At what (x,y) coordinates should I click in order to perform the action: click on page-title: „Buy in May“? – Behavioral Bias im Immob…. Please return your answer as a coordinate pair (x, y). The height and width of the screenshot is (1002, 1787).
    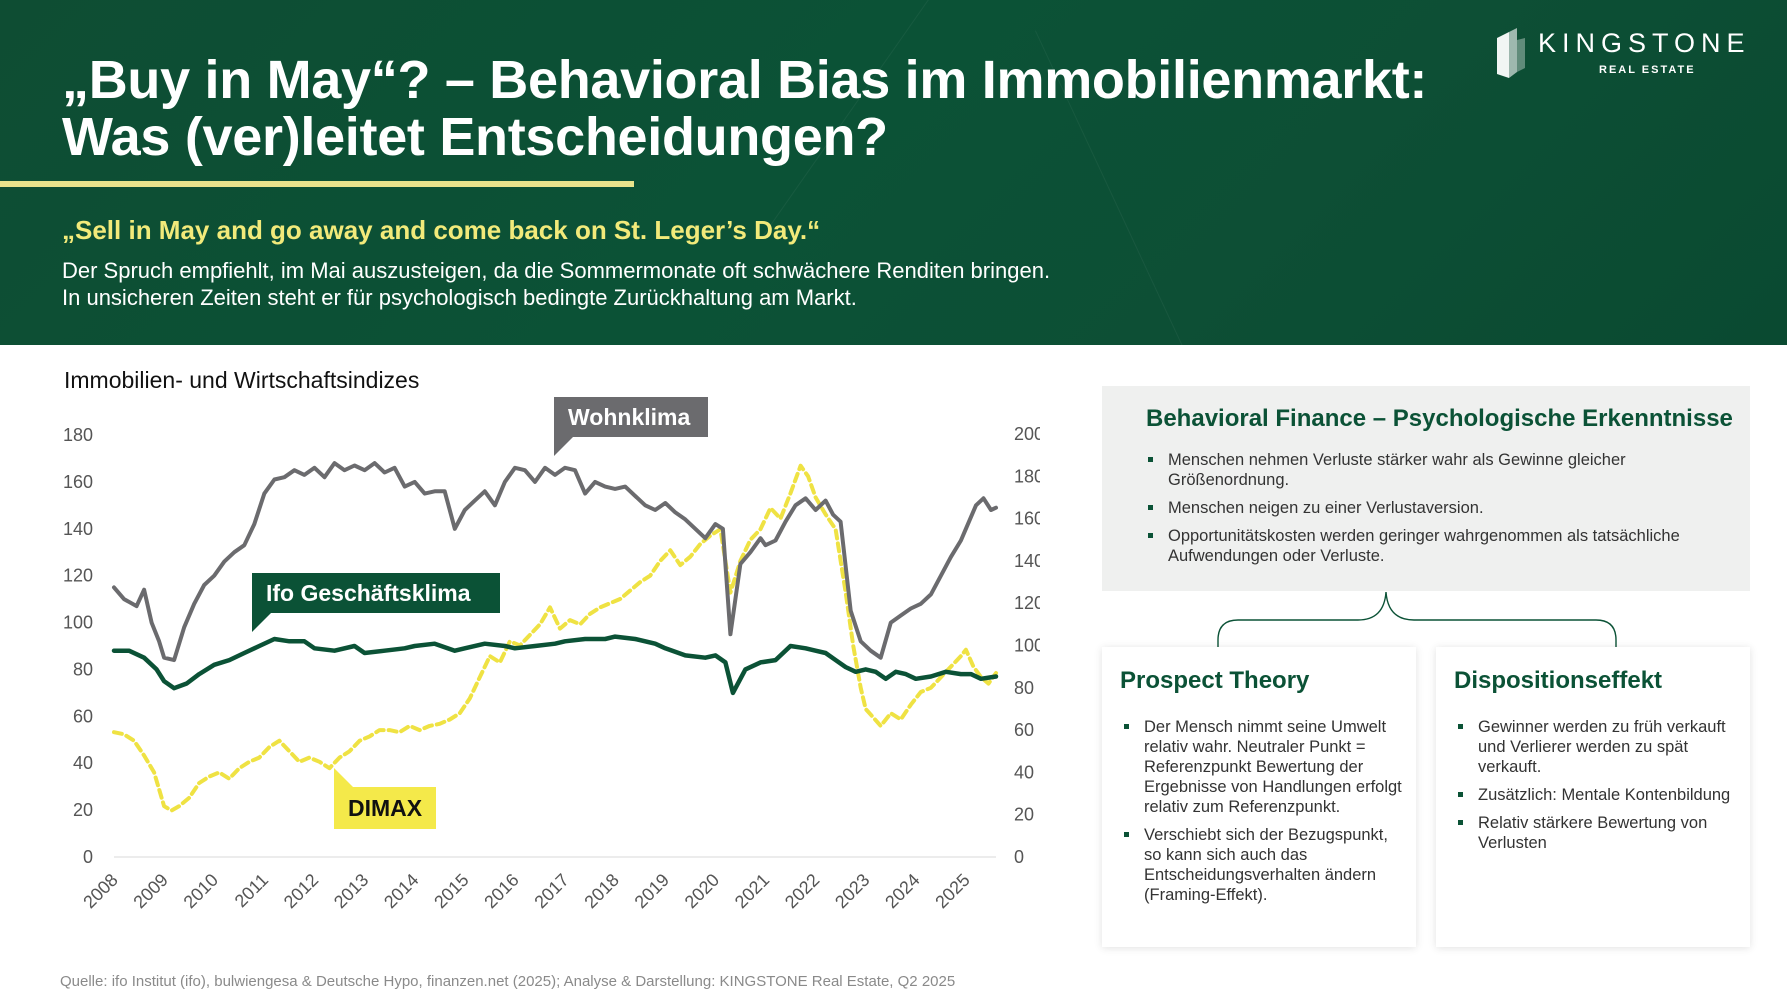
    Looking at the image, I should click on (744, 109).